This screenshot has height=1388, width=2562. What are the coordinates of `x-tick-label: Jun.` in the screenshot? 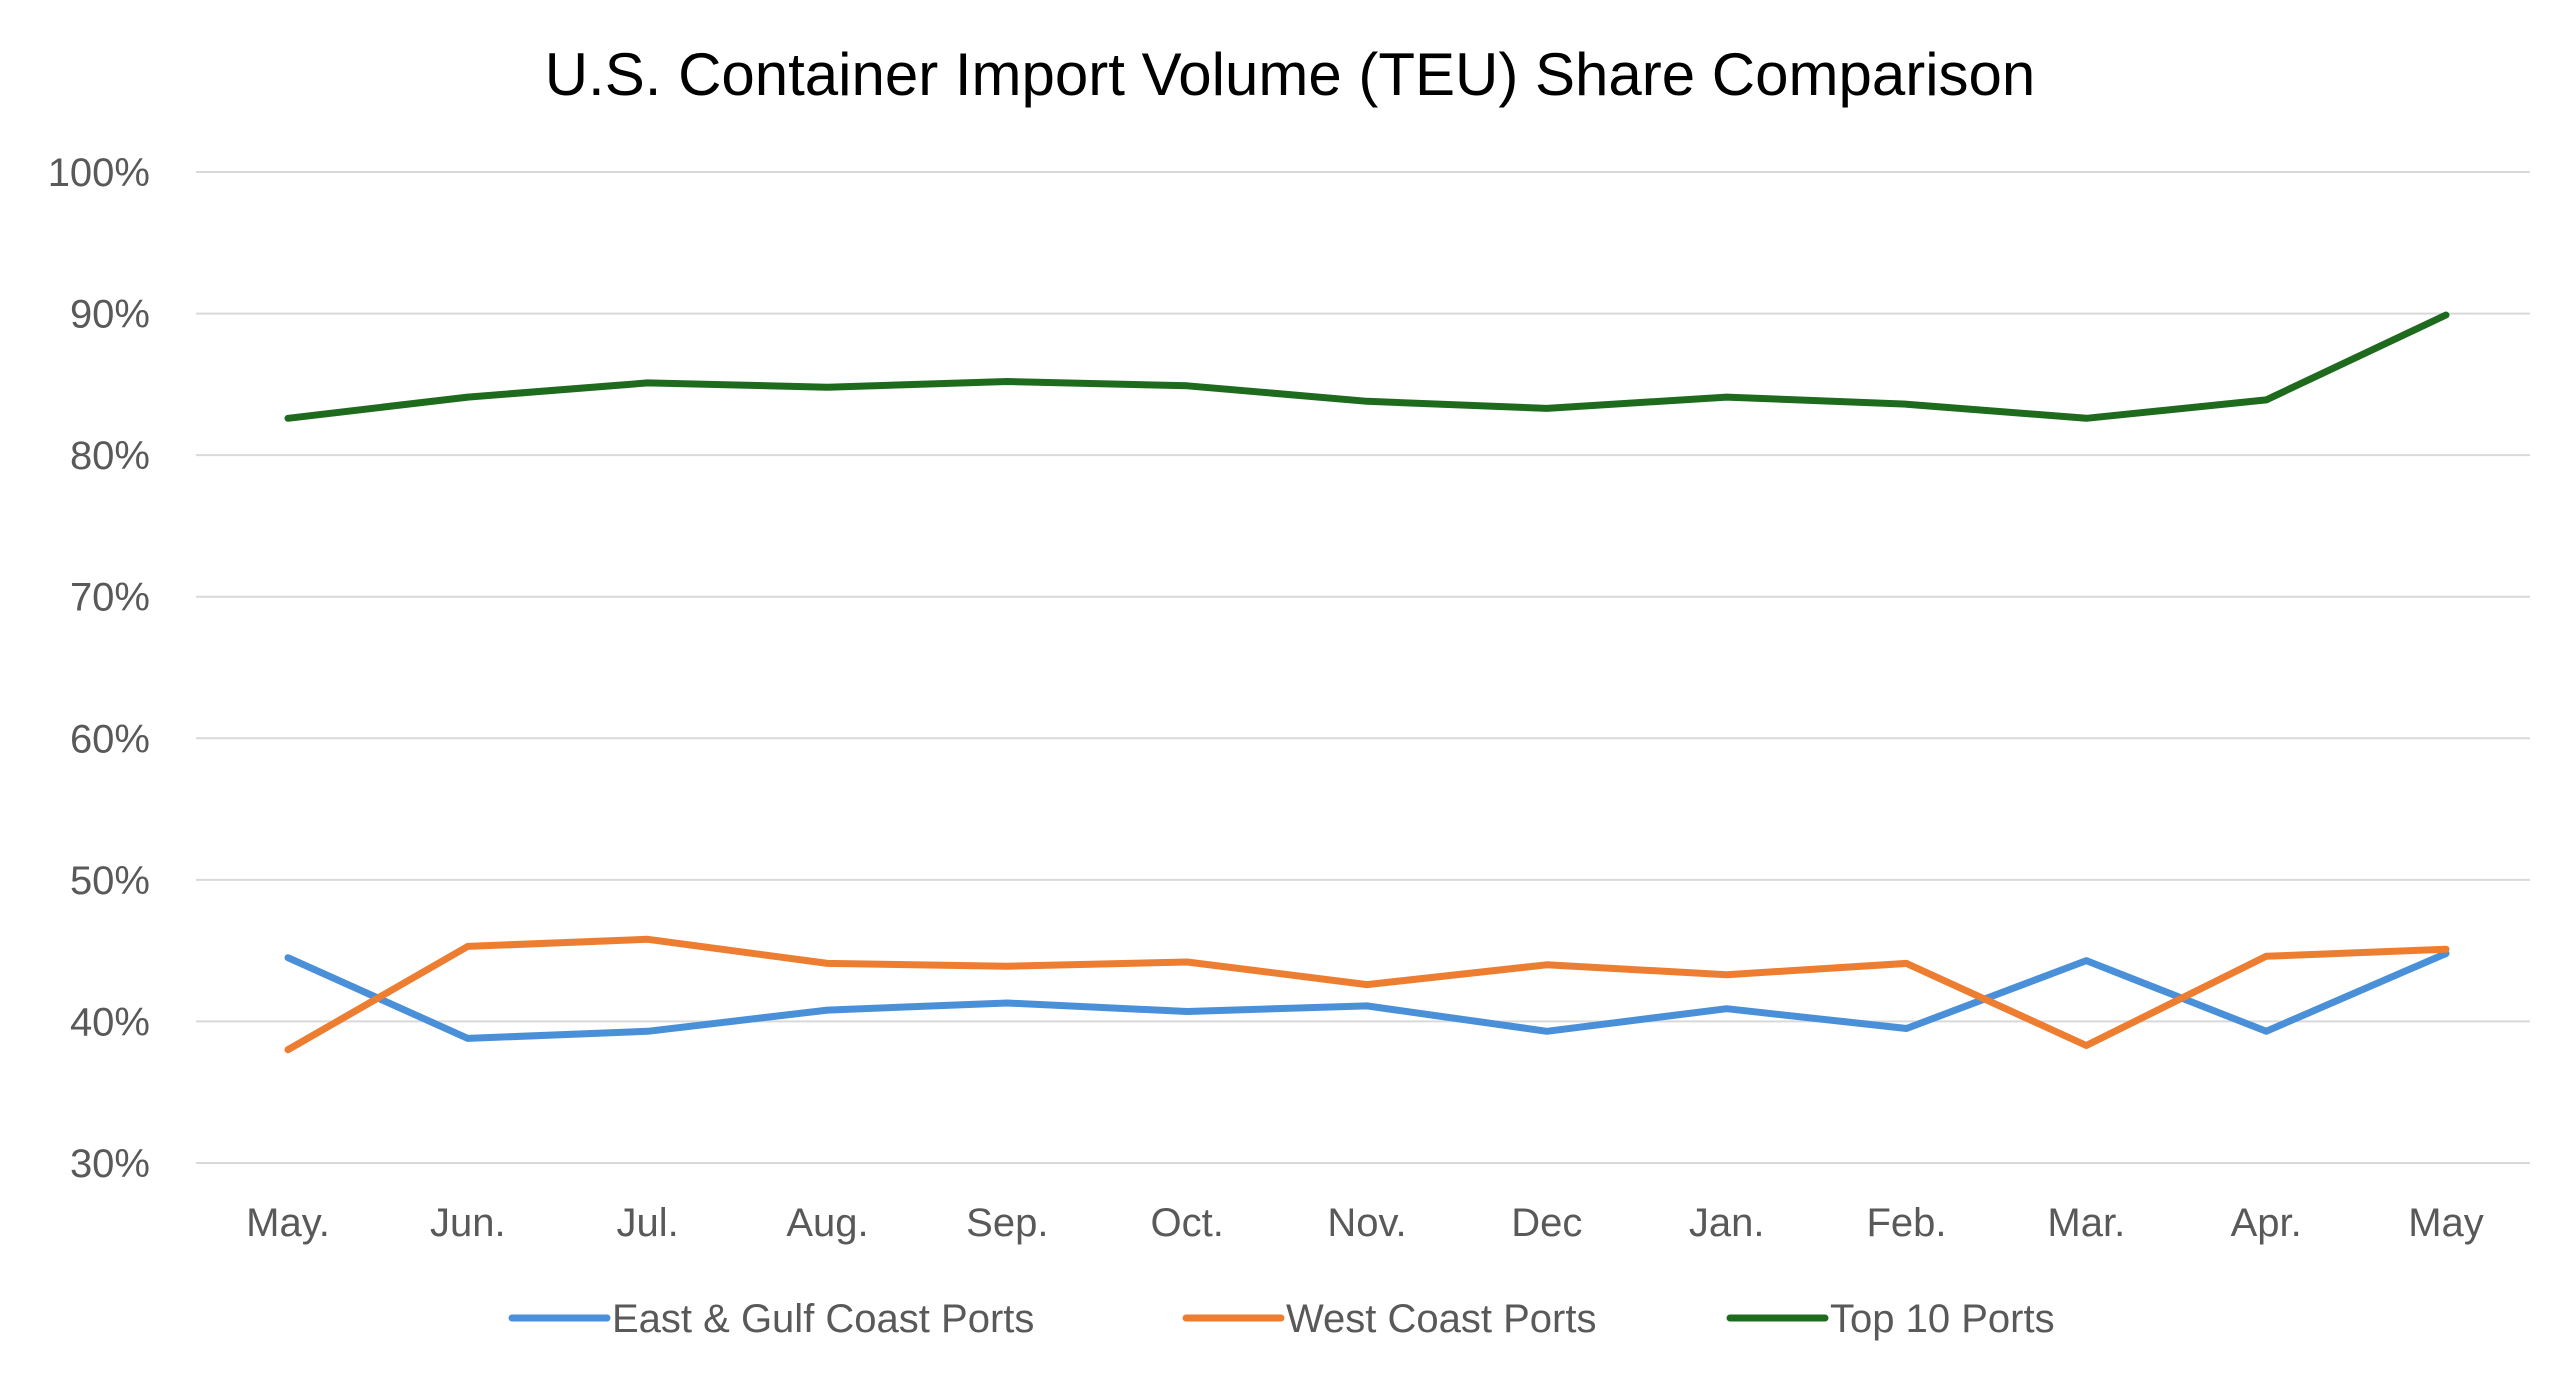 It's located at (468, 1223).